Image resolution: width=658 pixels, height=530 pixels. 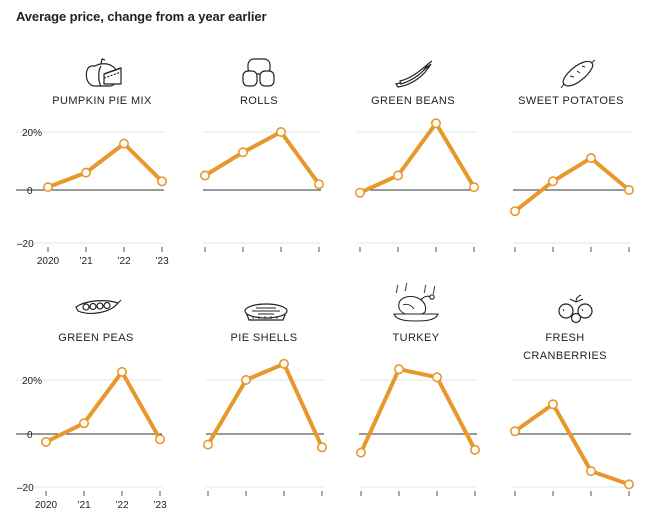 What do you see at coordinates (266, 312) in the screenshot?
I see `pie-shell-icon` at bounding box center [266, 312].